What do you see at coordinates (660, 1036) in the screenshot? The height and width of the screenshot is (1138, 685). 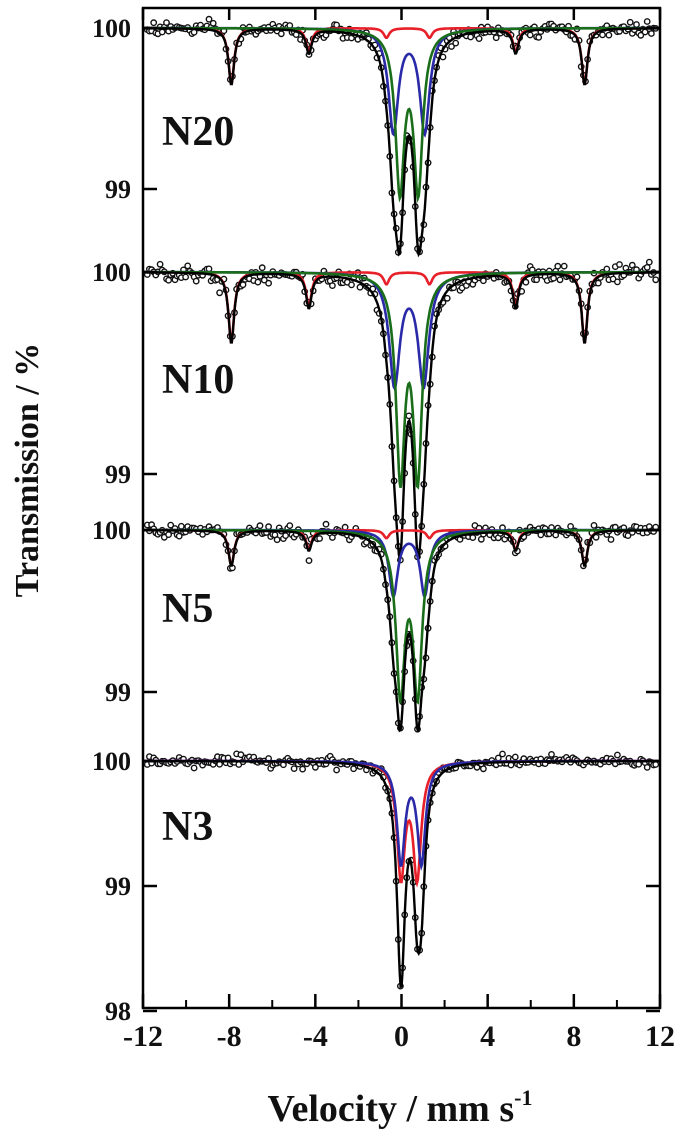 I see `x-tick-label: 12` at bounding box center [660, 1036].